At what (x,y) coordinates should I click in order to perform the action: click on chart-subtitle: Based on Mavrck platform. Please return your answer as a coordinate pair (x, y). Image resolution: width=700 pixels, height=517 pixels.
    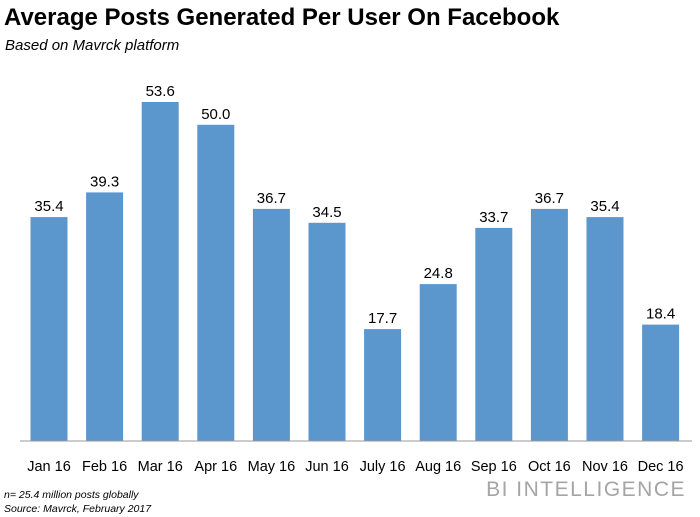
    Looking at the image, I should click on (92, 45).